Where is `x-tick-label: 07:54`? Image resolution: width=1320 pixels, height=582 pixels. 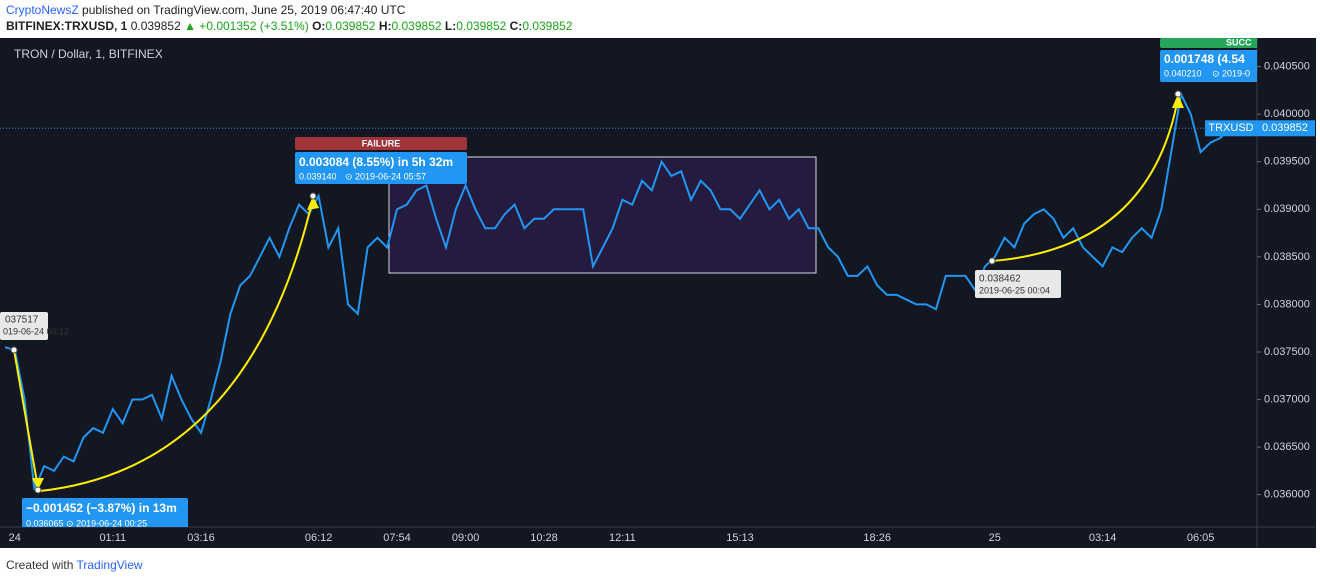
x-tick-label: 07:54 is located at coordinates (397, 538).